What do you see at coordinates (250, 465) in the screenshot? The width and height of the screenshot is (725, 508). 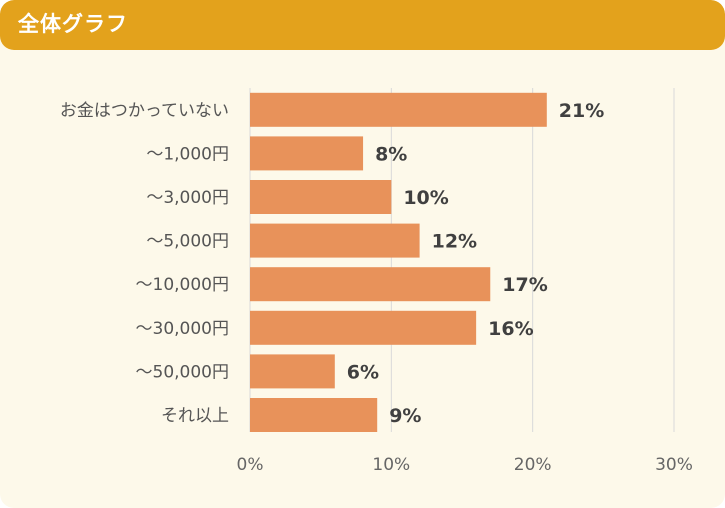 I see `x-tick-label: 0%` at bounding box center [250, 465].